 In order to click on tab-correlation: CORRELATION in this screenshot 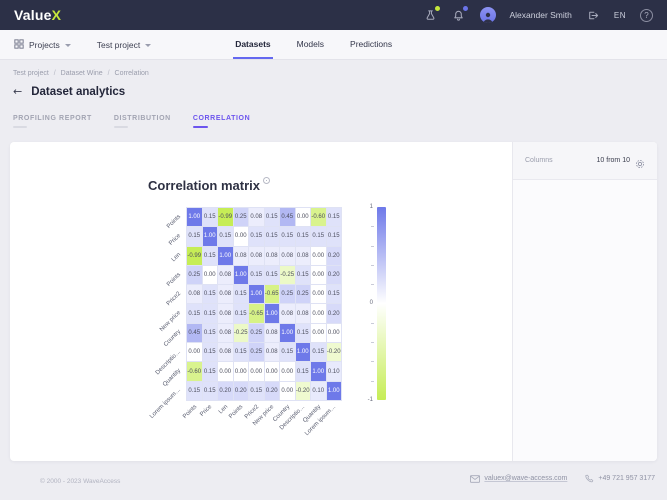, I will do `click(221, 121)`.